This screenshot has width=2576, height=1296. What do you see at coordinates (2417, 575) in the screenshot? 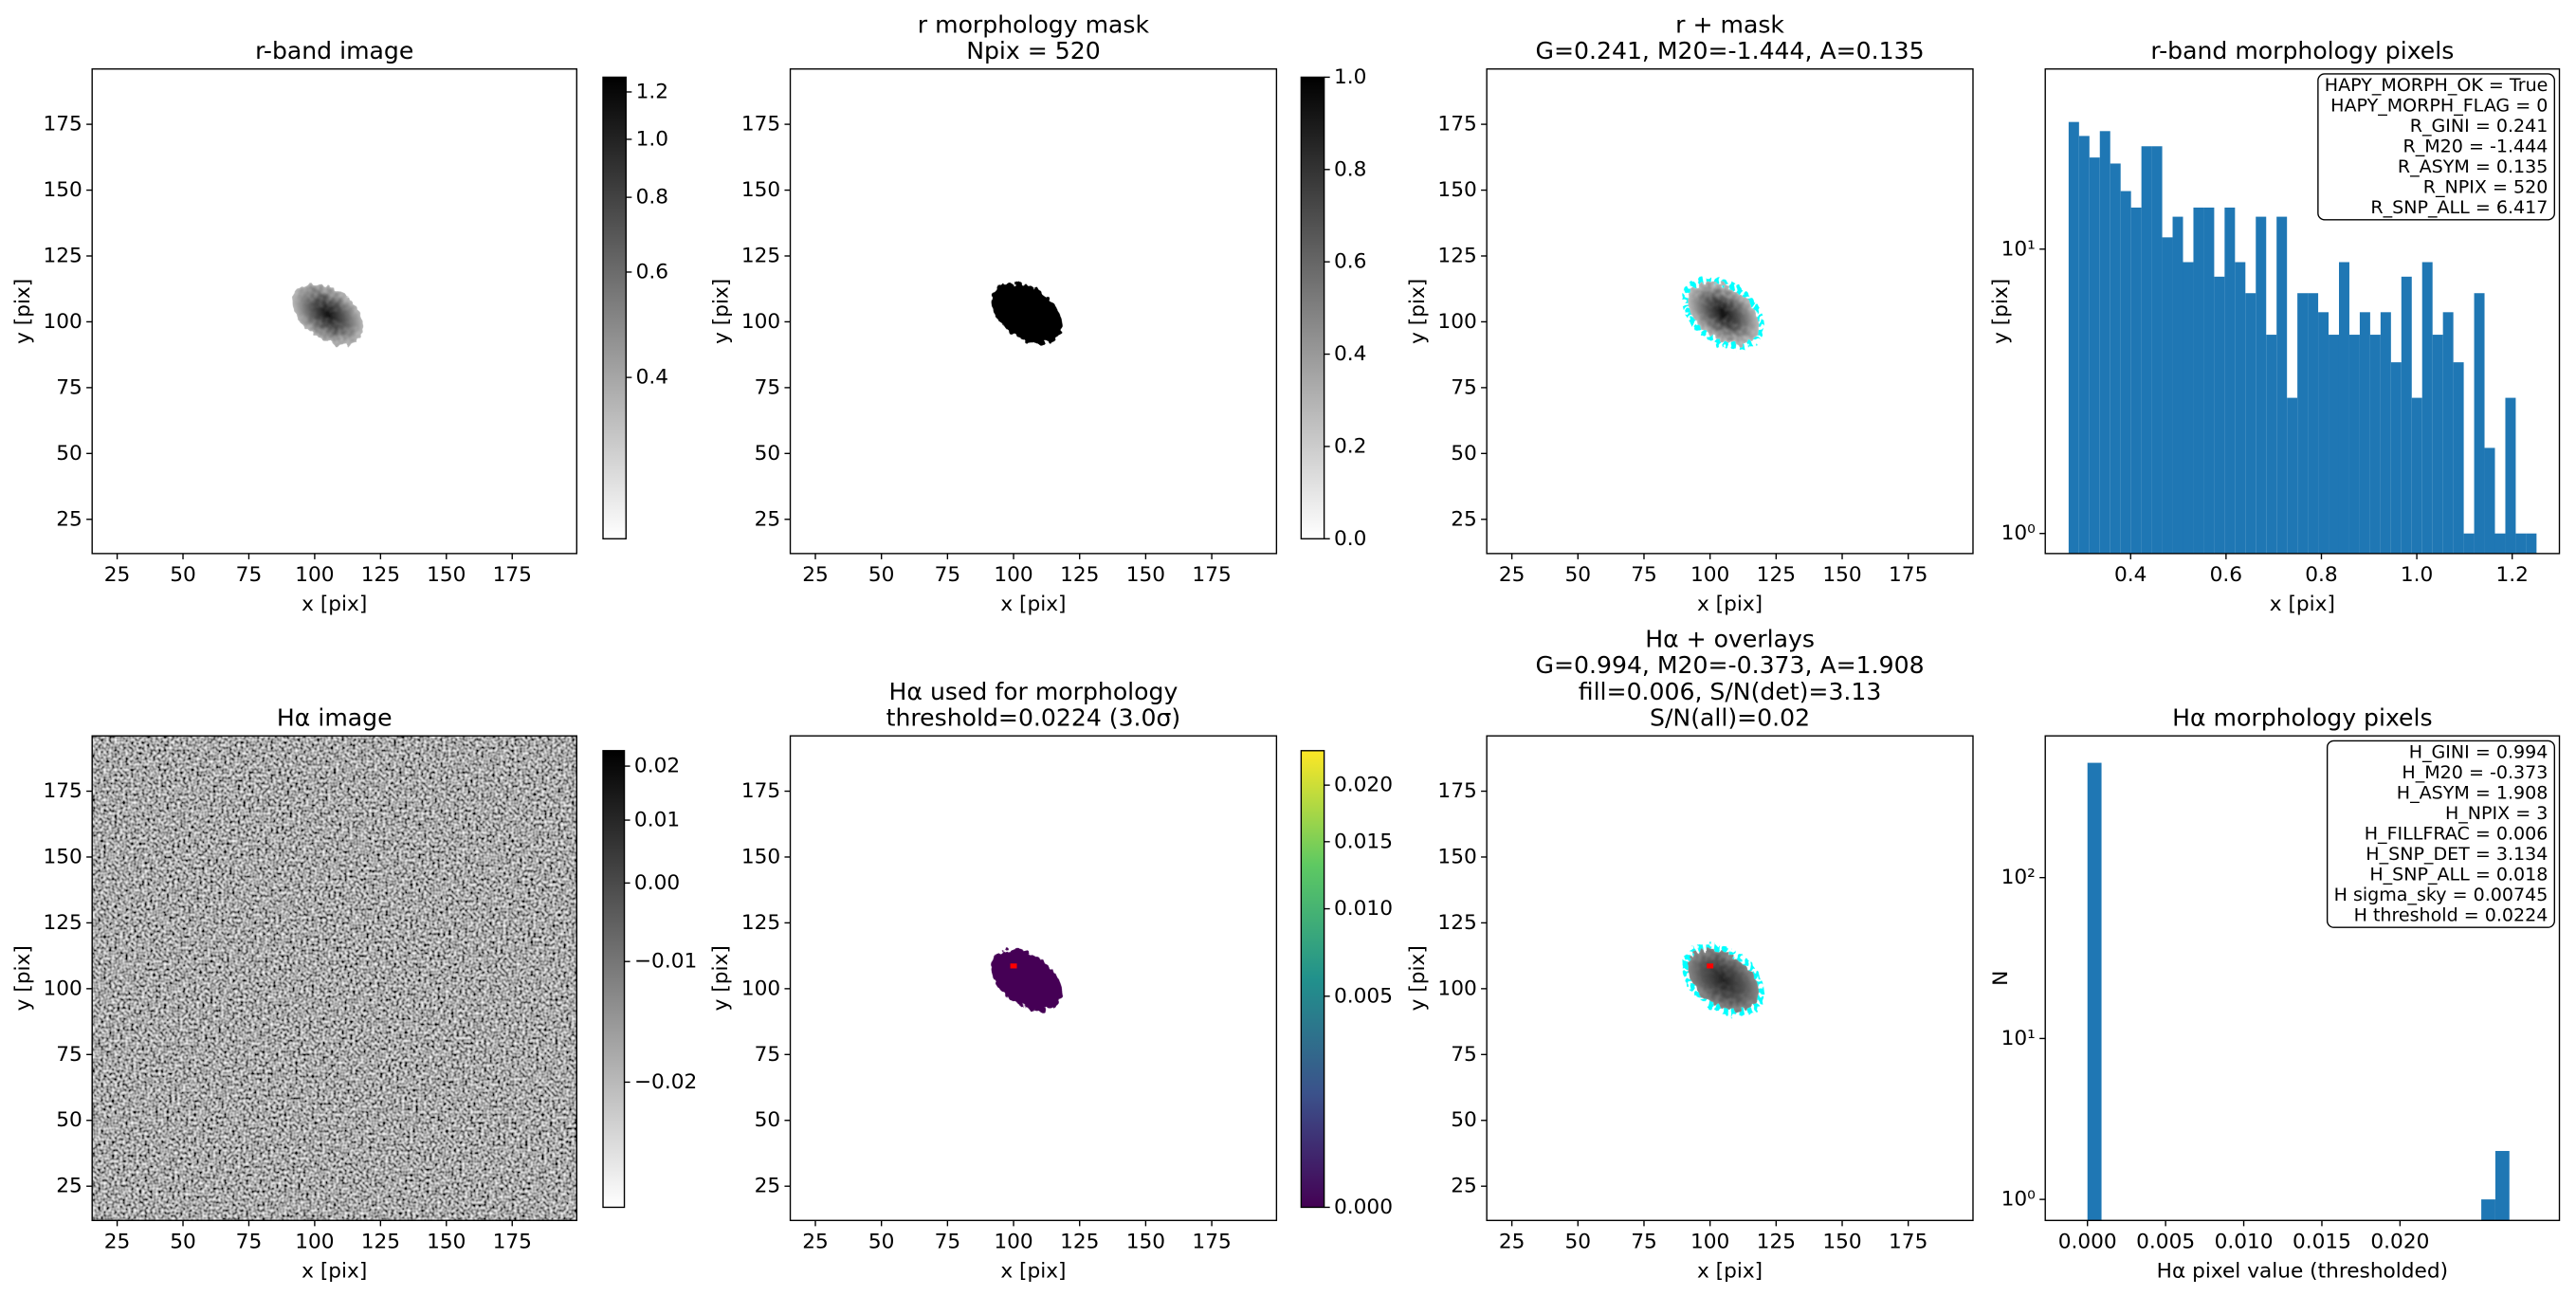
I see `x-tick-label: 1.0` at bounding box center [2417, 575].